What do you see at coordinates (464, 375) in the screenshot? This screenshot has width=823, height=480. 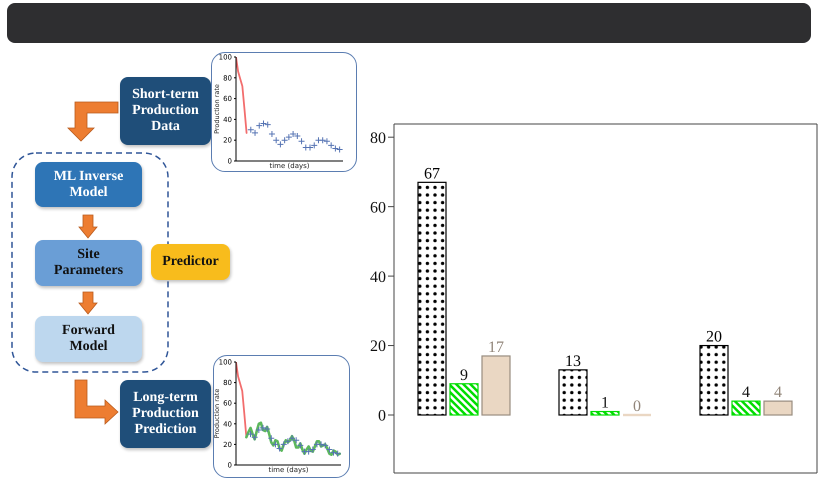 I see `data-label: 9` at bounding box center [464, 375].